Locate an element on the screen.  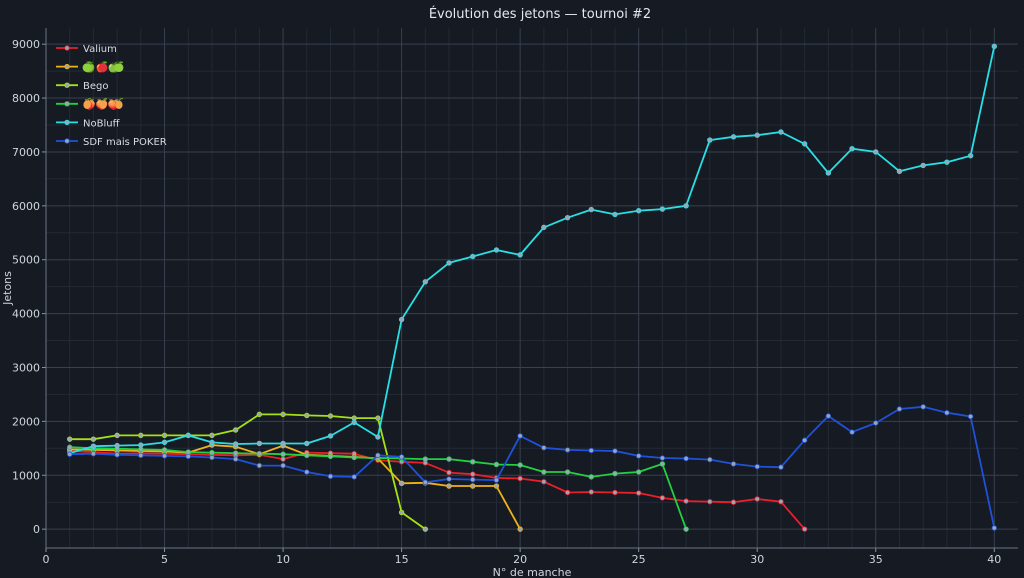
x-tick-label: 40 is located at coordinates (994, 559).